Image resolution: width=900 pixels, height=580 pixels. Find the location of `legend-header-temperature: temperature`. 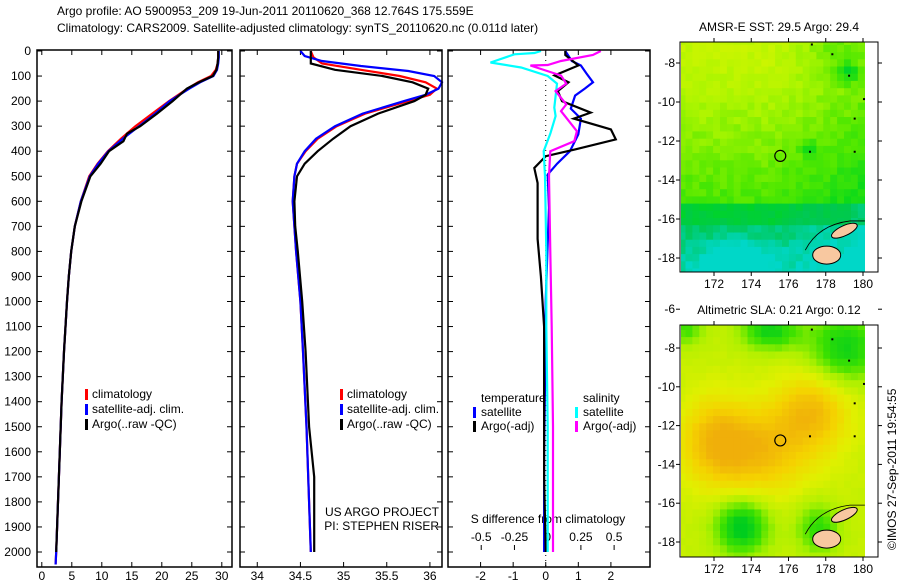

legend-header-temperature: temperature is located at coordinates (513, 398).